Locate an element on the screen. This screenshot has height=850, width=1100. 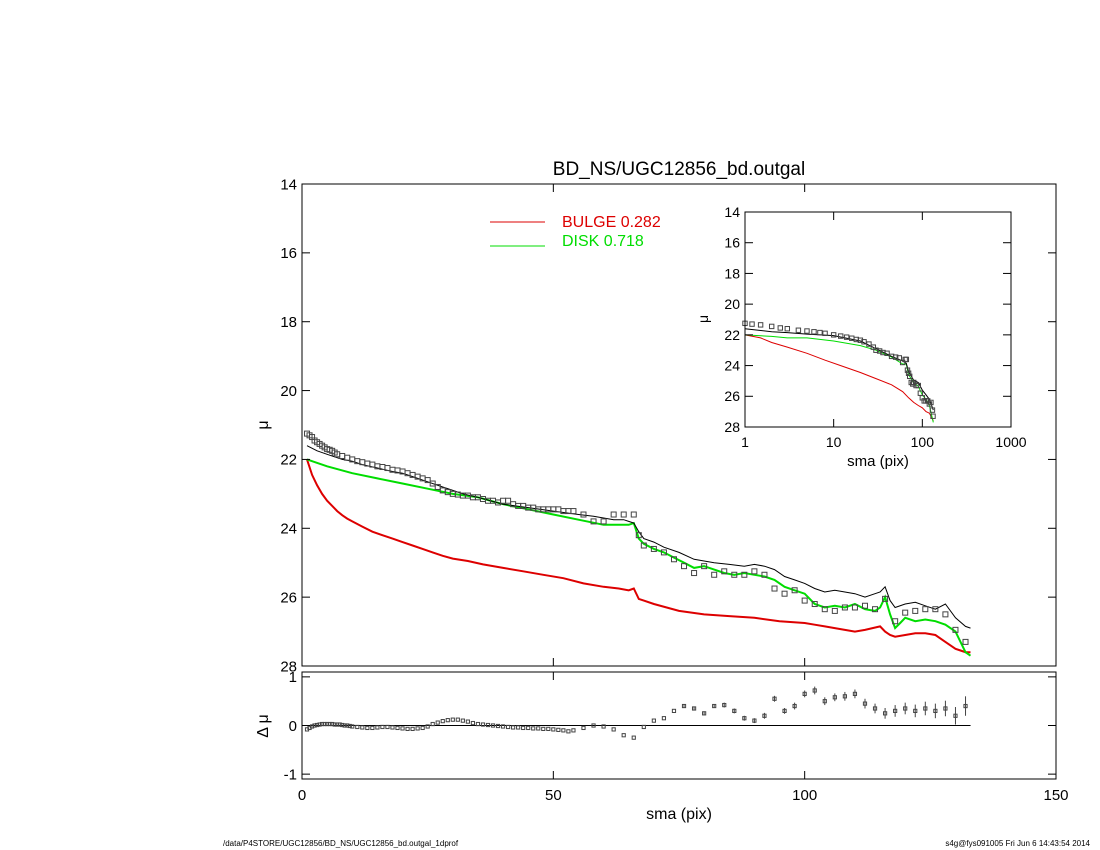
residual-plot: 0 50 100 150-101 sma (pix) Δ μ is located at coordinates (662, 746).